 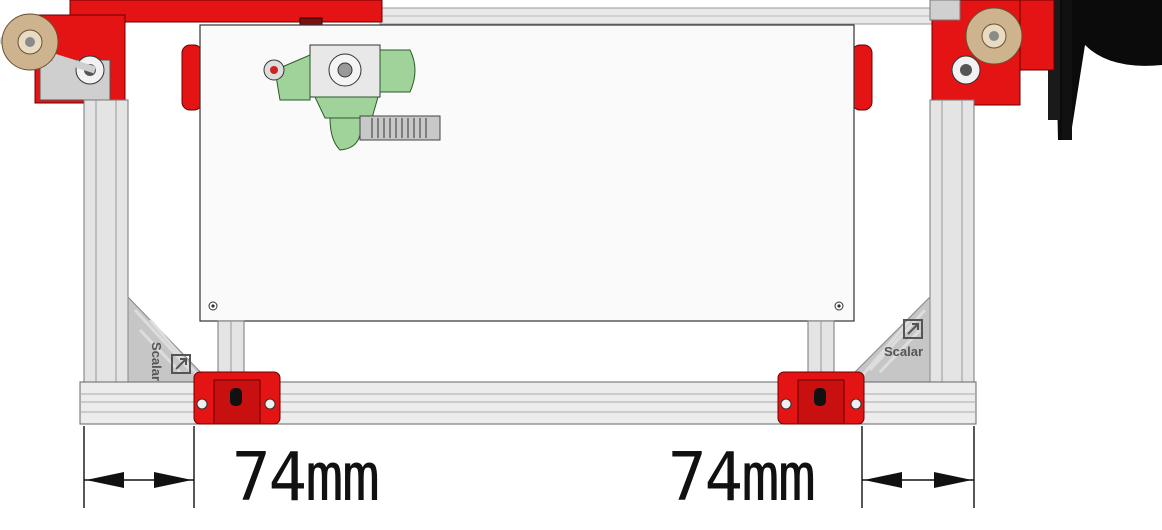 What do you see at coordinates (156, 361) in the screenshot?
I see `bracket-brand-left: Scalar` at bounding box center [156, 361].